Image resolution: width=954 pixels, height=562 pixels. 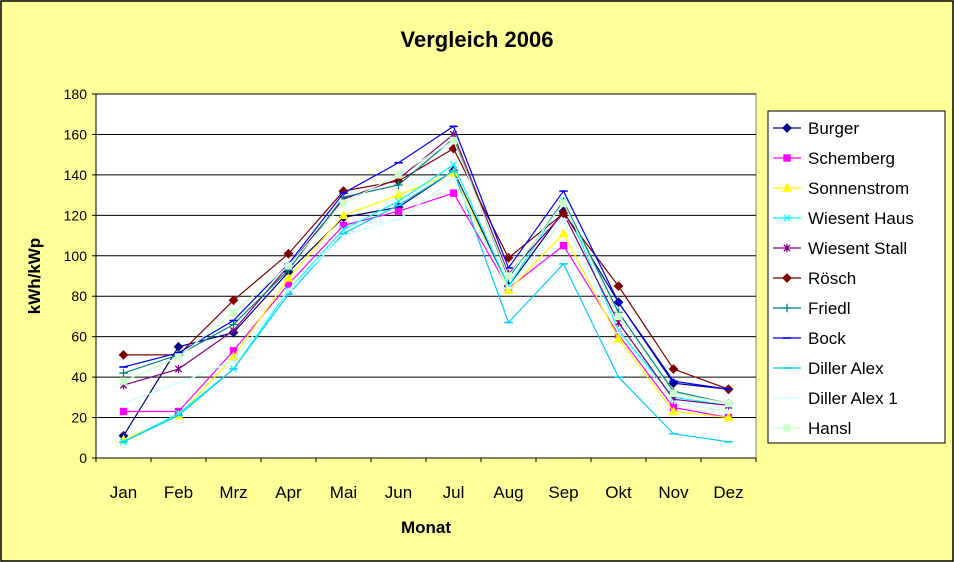 What do you see at coordinates (858, 188) in the screenshot?
I see `legend-label: Sonnenstrom` at bounding box center [858, 188].